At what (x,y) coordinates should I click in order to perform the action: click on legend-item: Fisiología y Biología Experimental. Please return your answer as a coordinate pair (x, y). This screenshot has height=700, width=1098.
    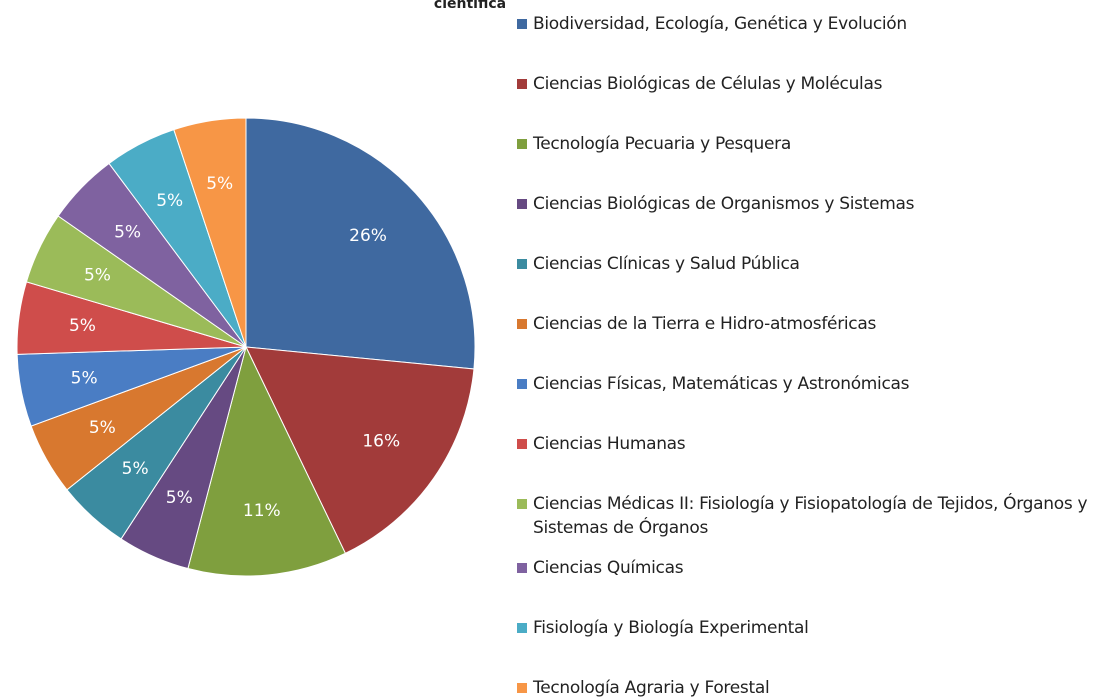
    Looking at the image, I should click on (804, 628).